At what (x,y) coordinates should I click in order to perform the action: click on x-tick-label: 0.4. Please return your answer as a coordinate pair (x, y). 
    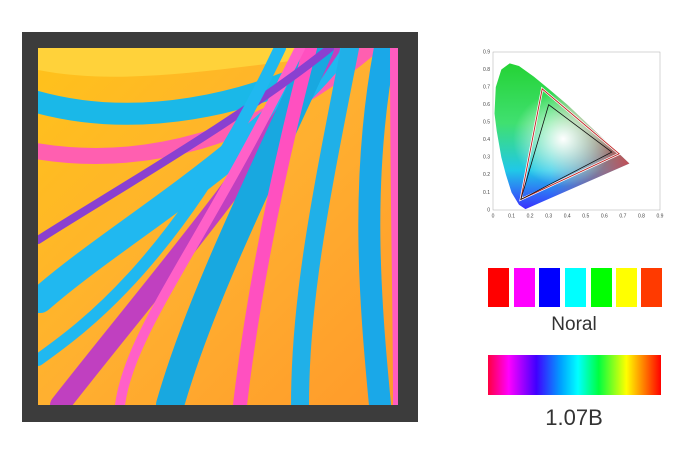
    Looking at the image, I should click on (567, 216).